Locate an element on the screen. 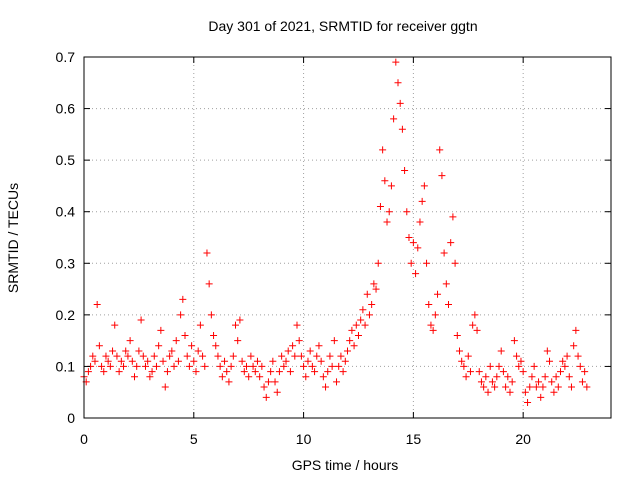 The width and height of the screenshot is (640, 480). x-tick-label: 0 is located at coordinates (84, 439).